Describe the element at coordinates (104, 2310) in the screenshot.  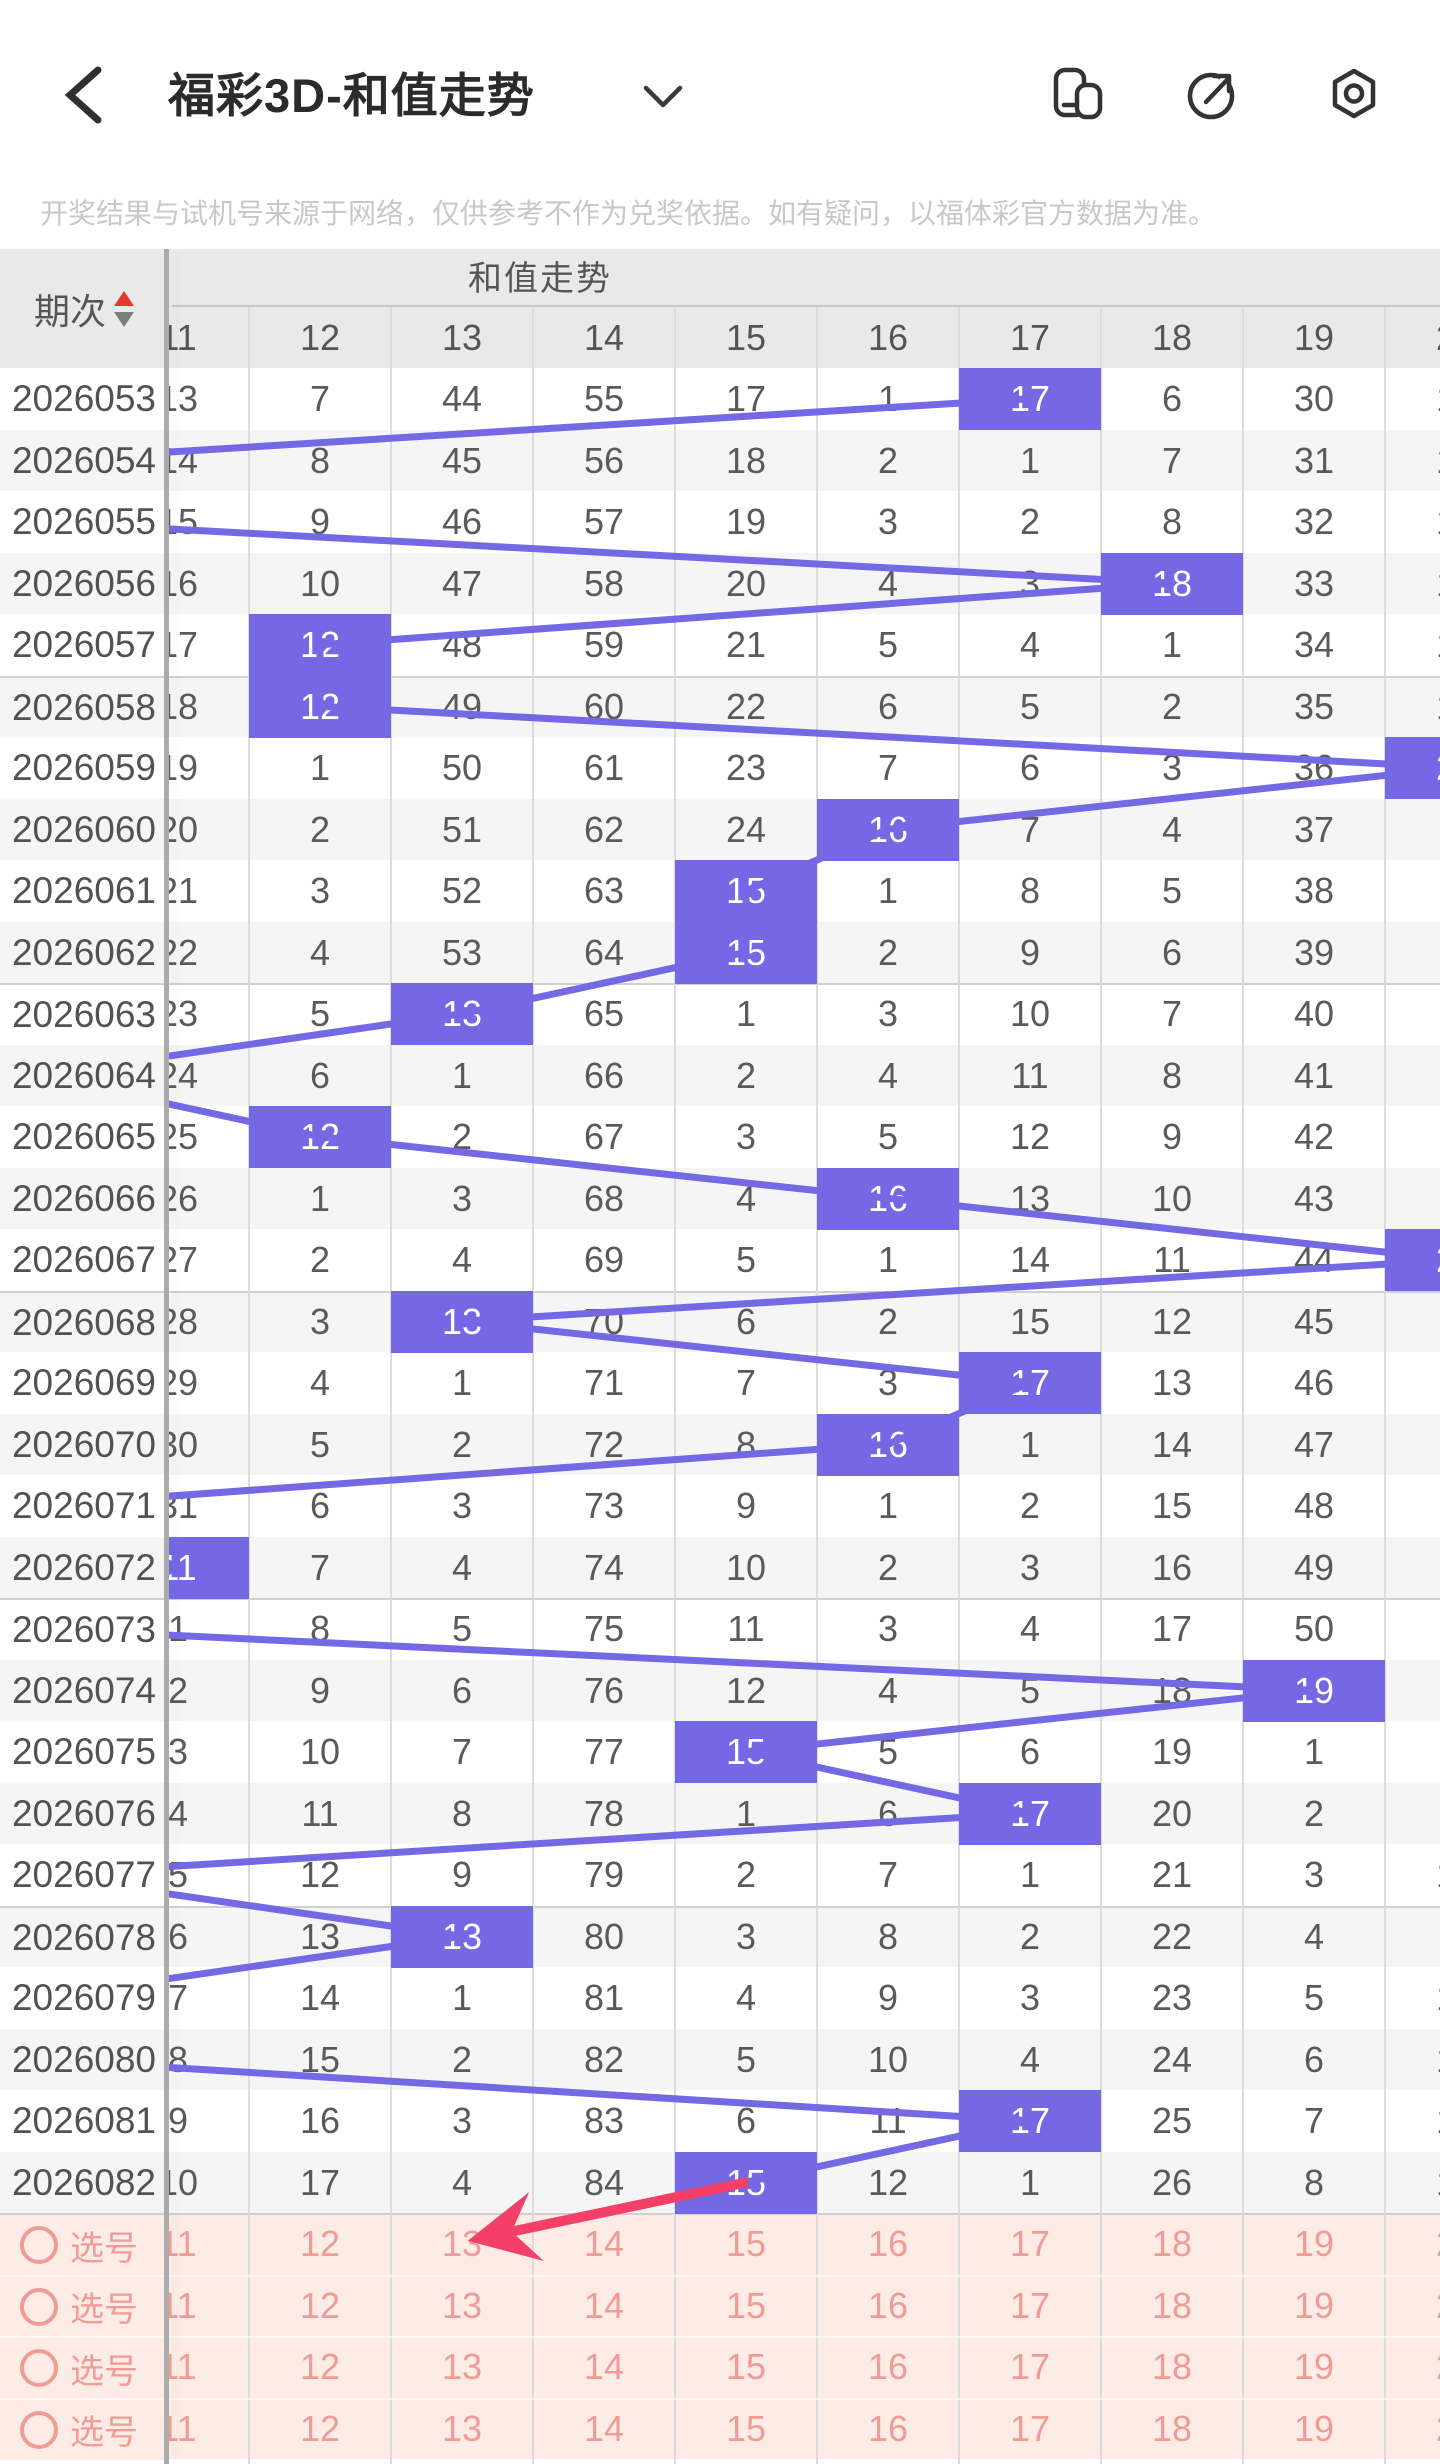
I see `pick-row-label: 选号` at that location.